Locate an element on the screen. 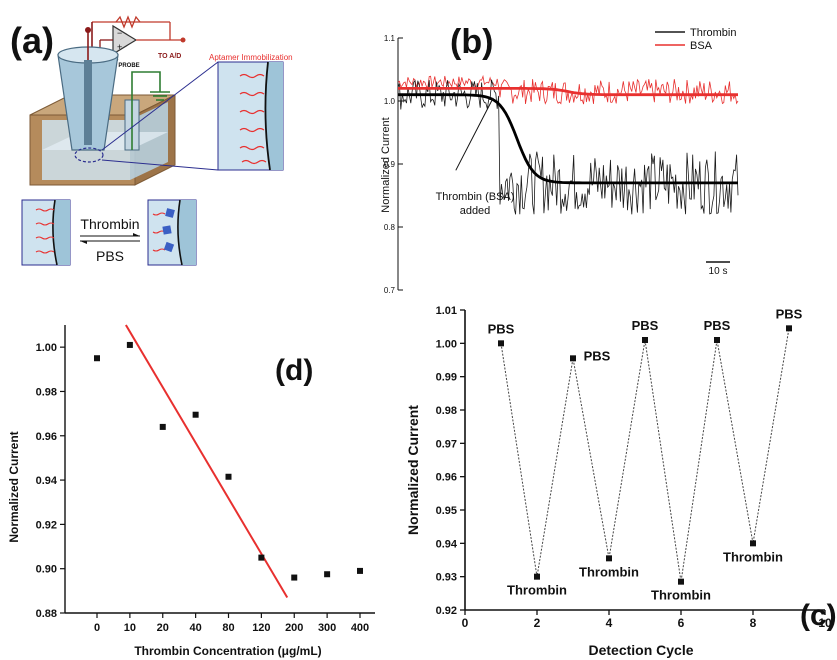 Image resolution: width=837 pixels, height=660 pixels. c-x-tick-label: 0 is located at coordinates (465, 623).